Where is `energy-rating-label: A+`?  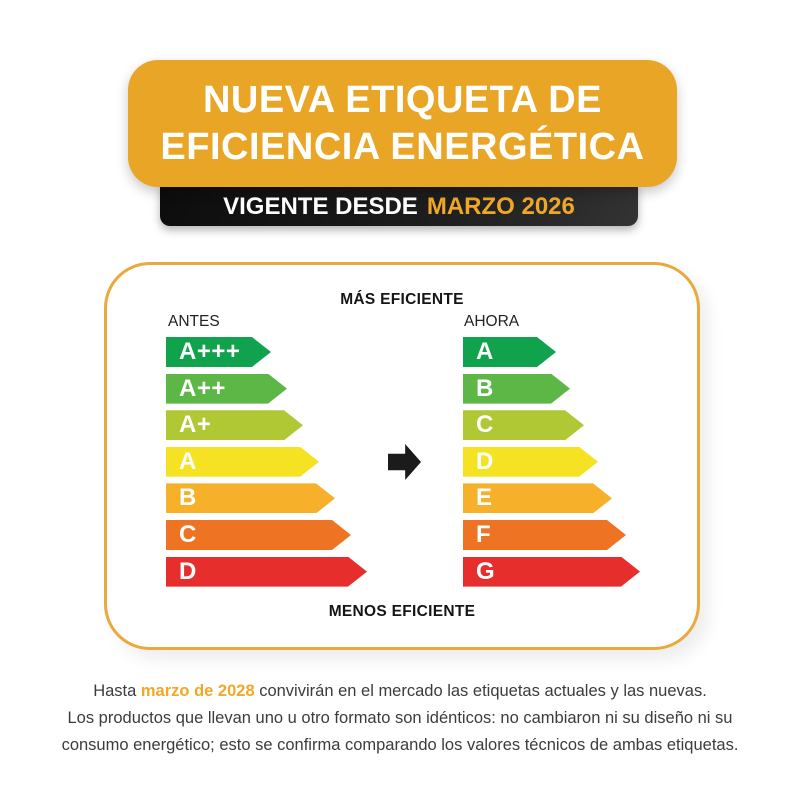
energy-rating-label: A+ is located at coordinates (195, 425).